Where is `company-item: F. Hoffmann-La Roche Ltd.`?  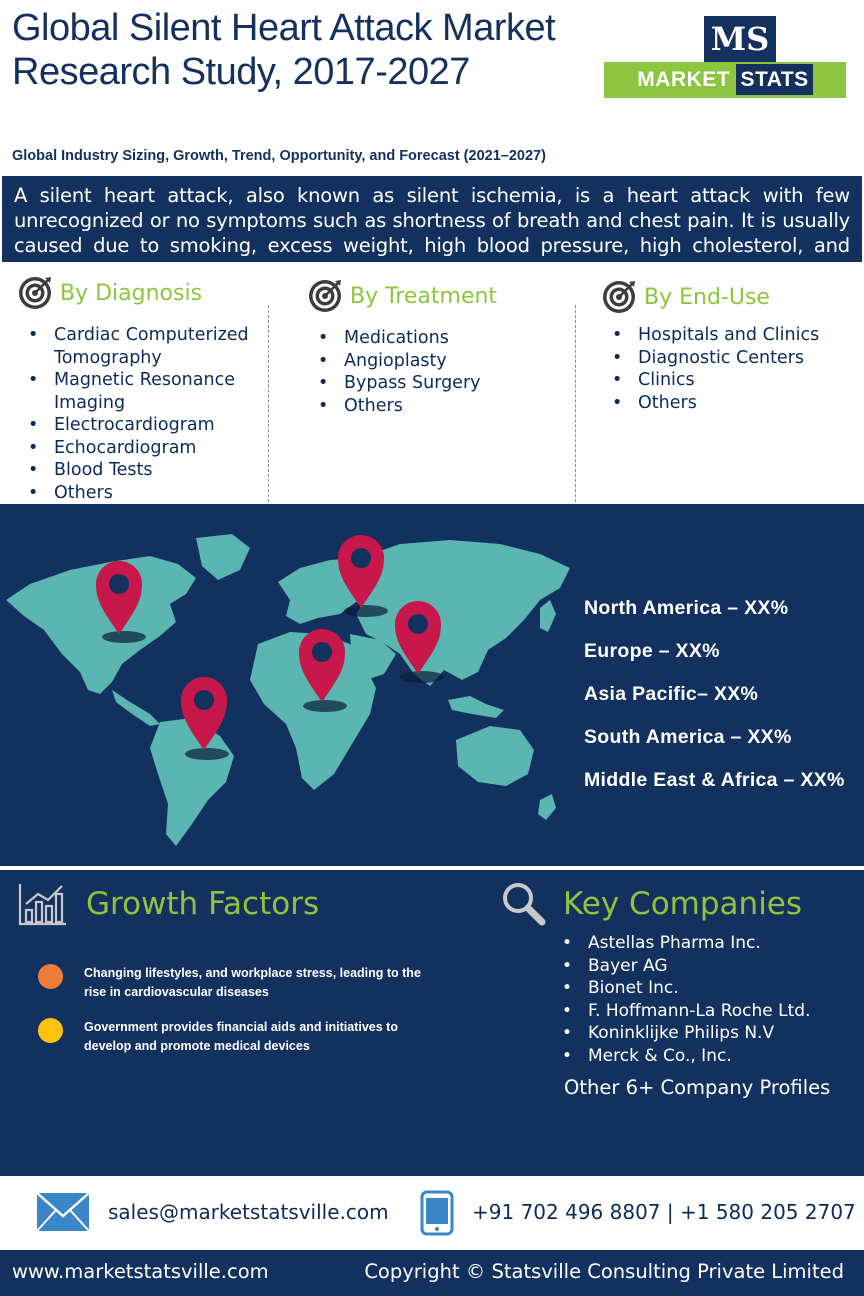
company-item: F. Hoffmann-La Roche Ltd. is located at coordinates (685, 1011).